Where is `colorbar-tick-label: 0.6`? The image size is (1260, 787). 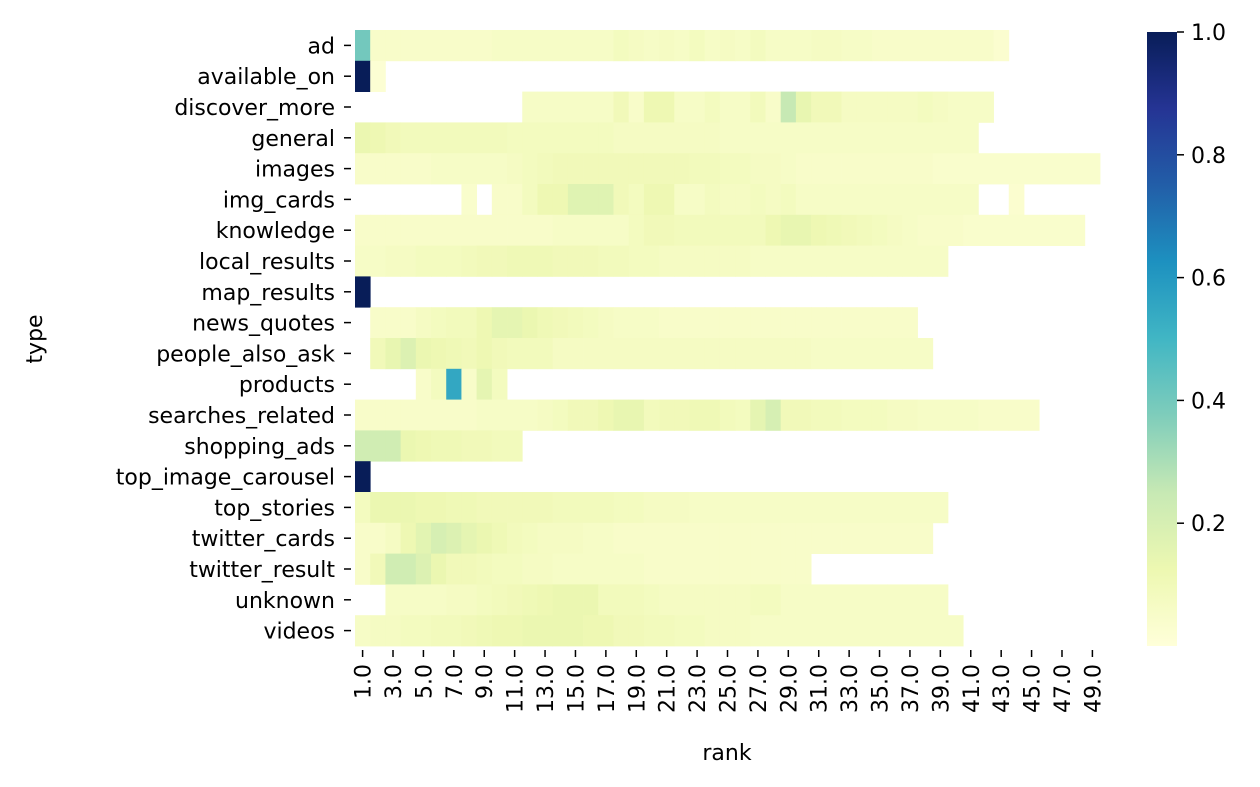
colorbar-tick-label: 0.6 is located at coordinates (1208, 279).